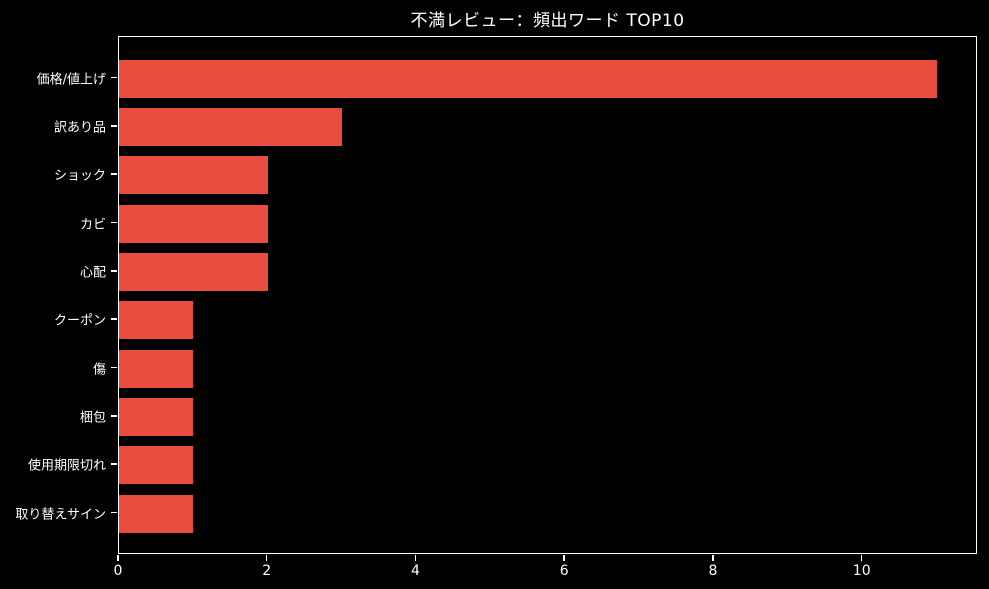 This screenshot has height=589, width=989. I want to click on y-tick-label: 訳あり品, so click(79, 128).